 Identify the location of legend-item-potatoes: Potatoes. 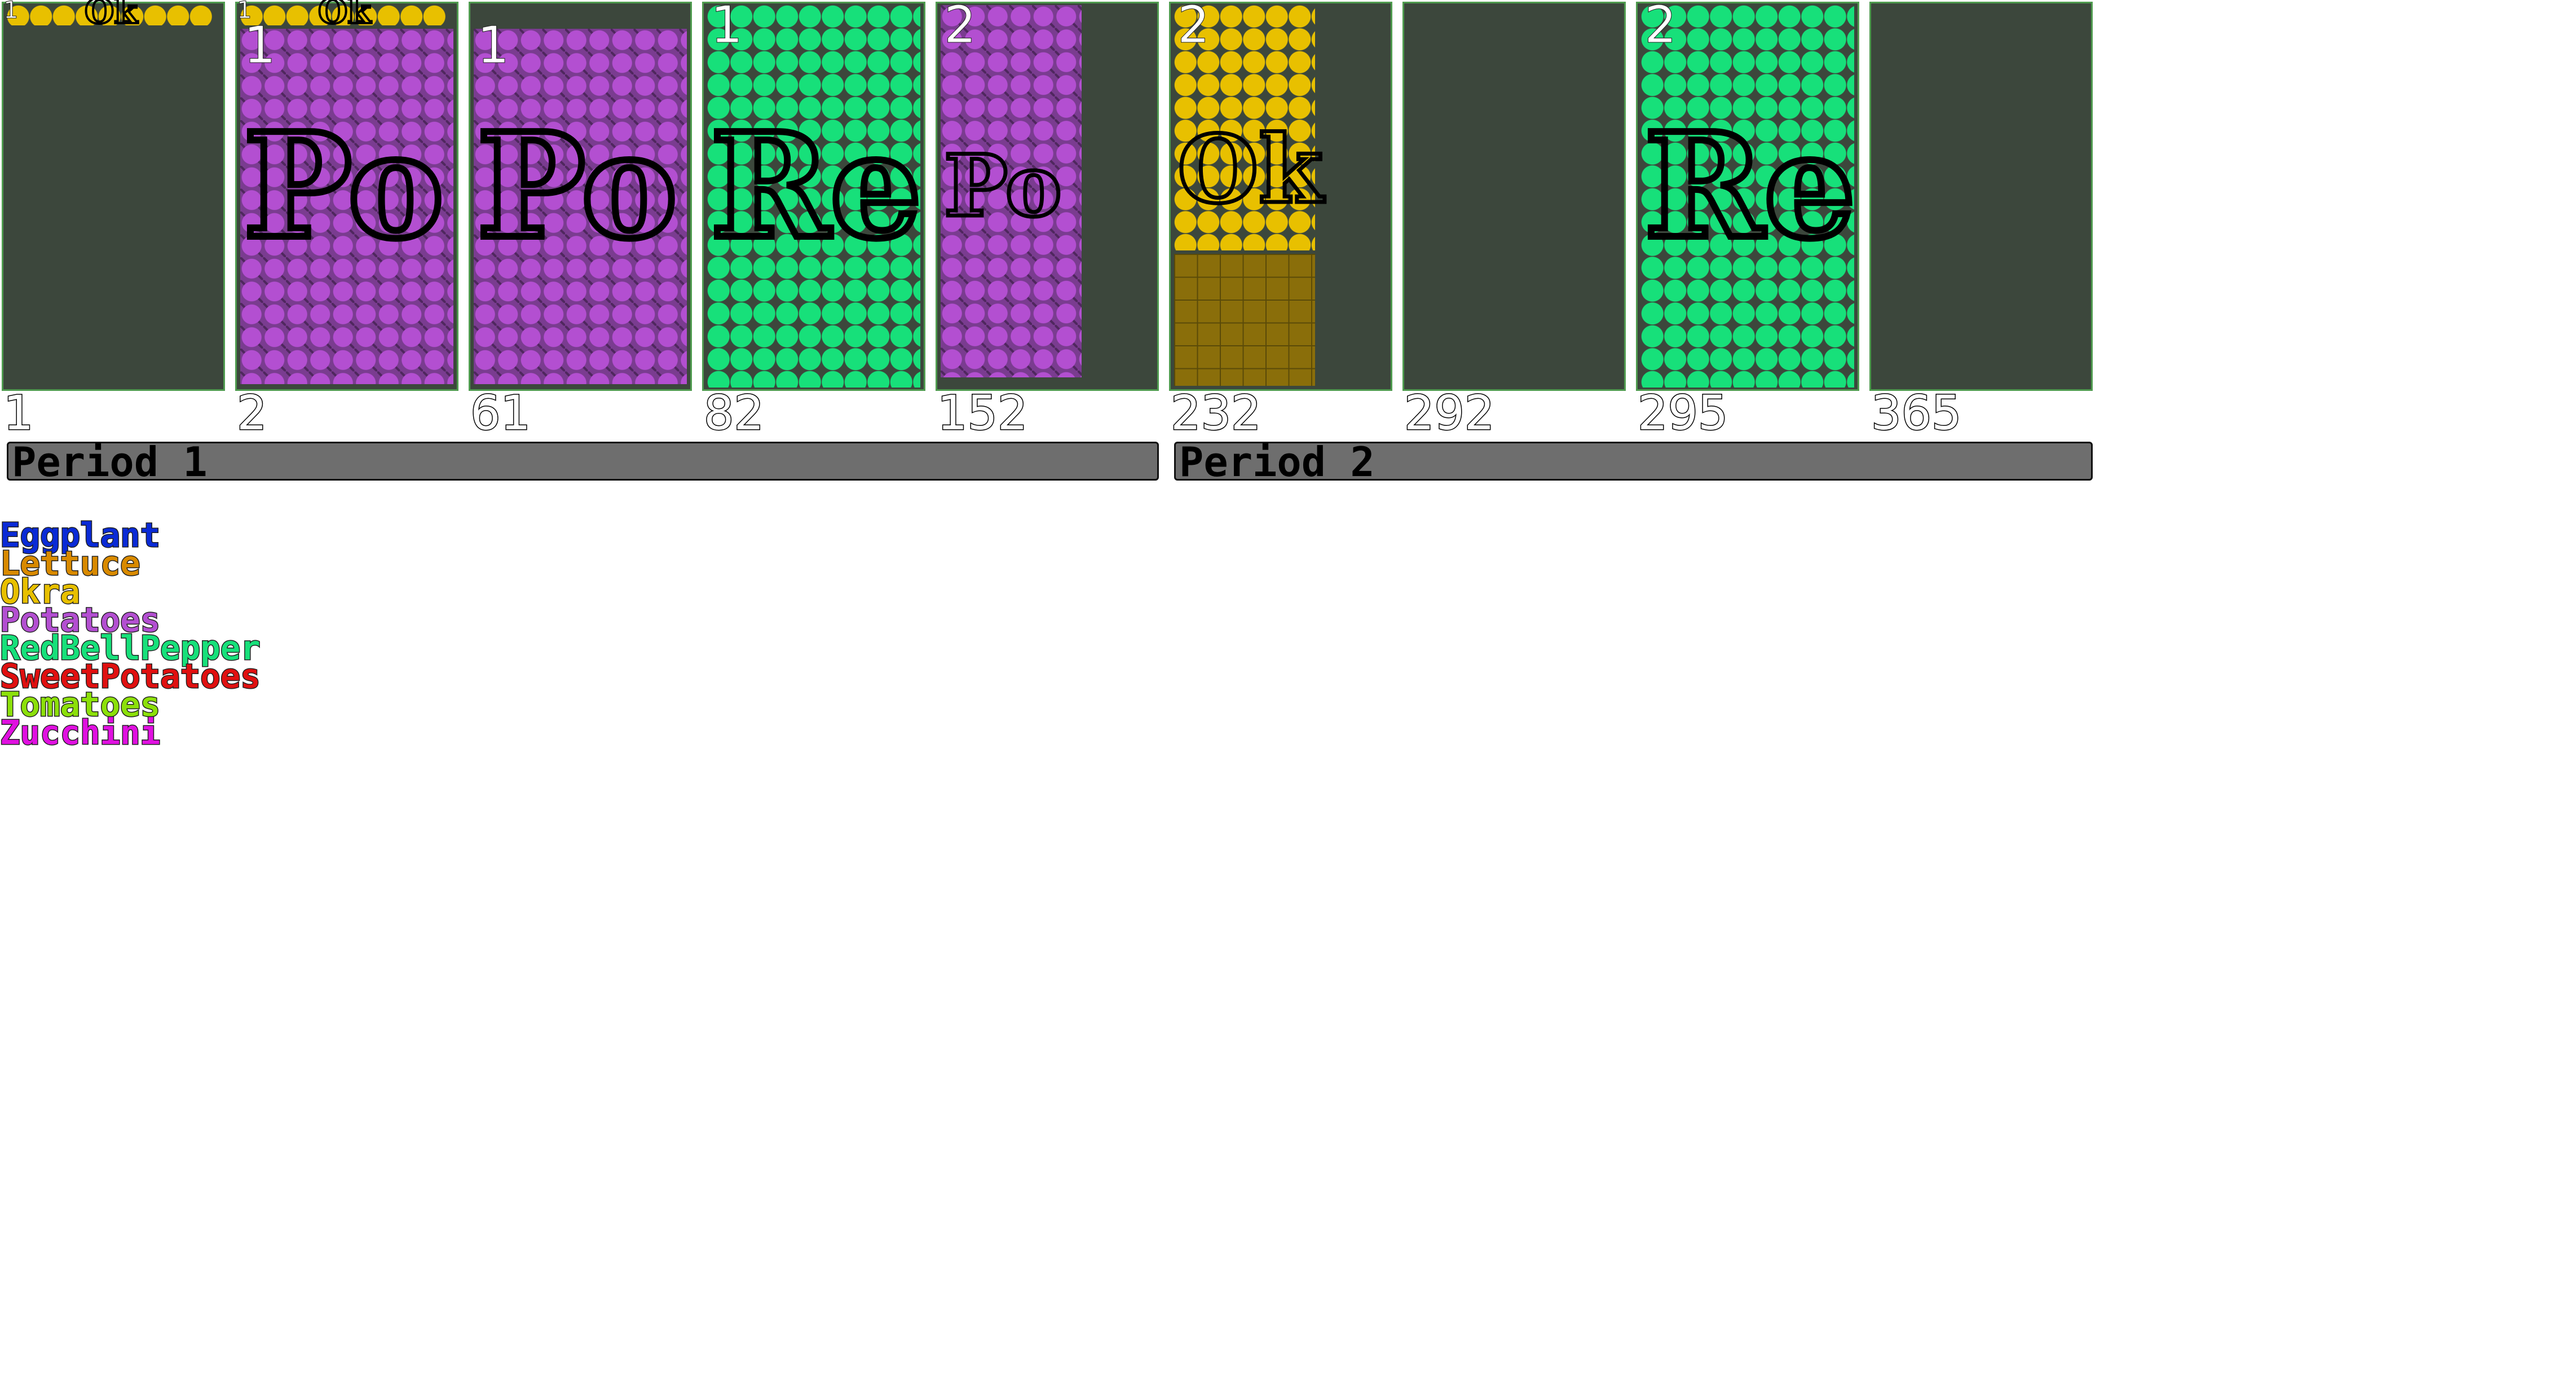
(80, 619).